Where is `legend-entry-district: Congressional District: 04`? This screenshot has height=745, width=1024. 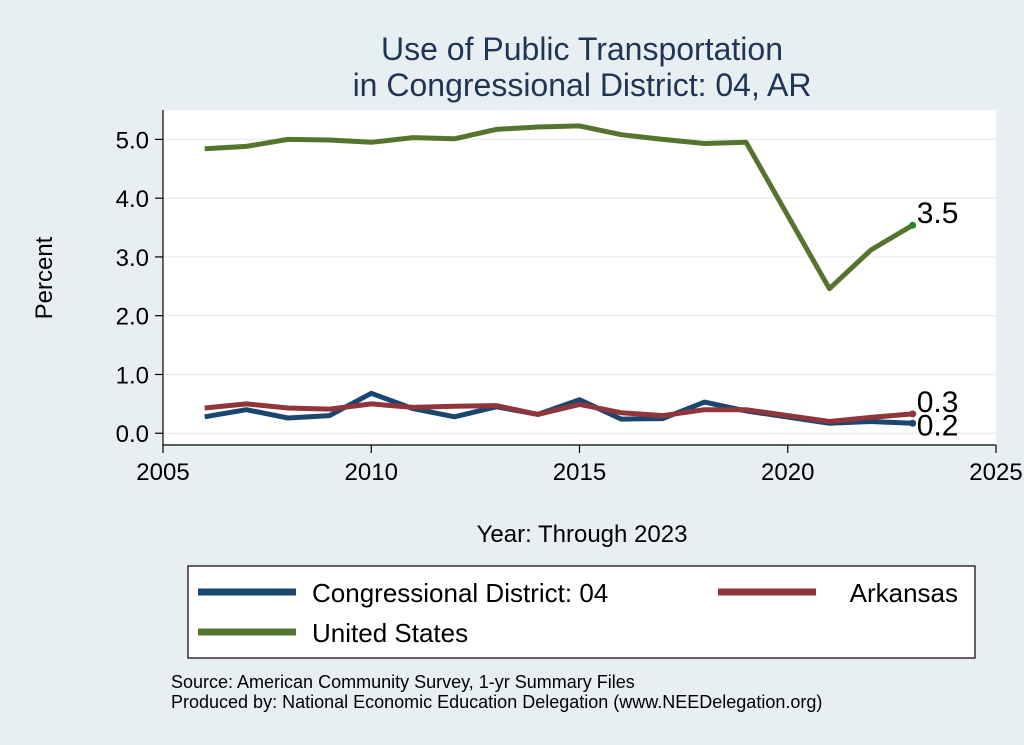
legend-entry-district: Congressional District: 04 is located at coordinates (403, 593).